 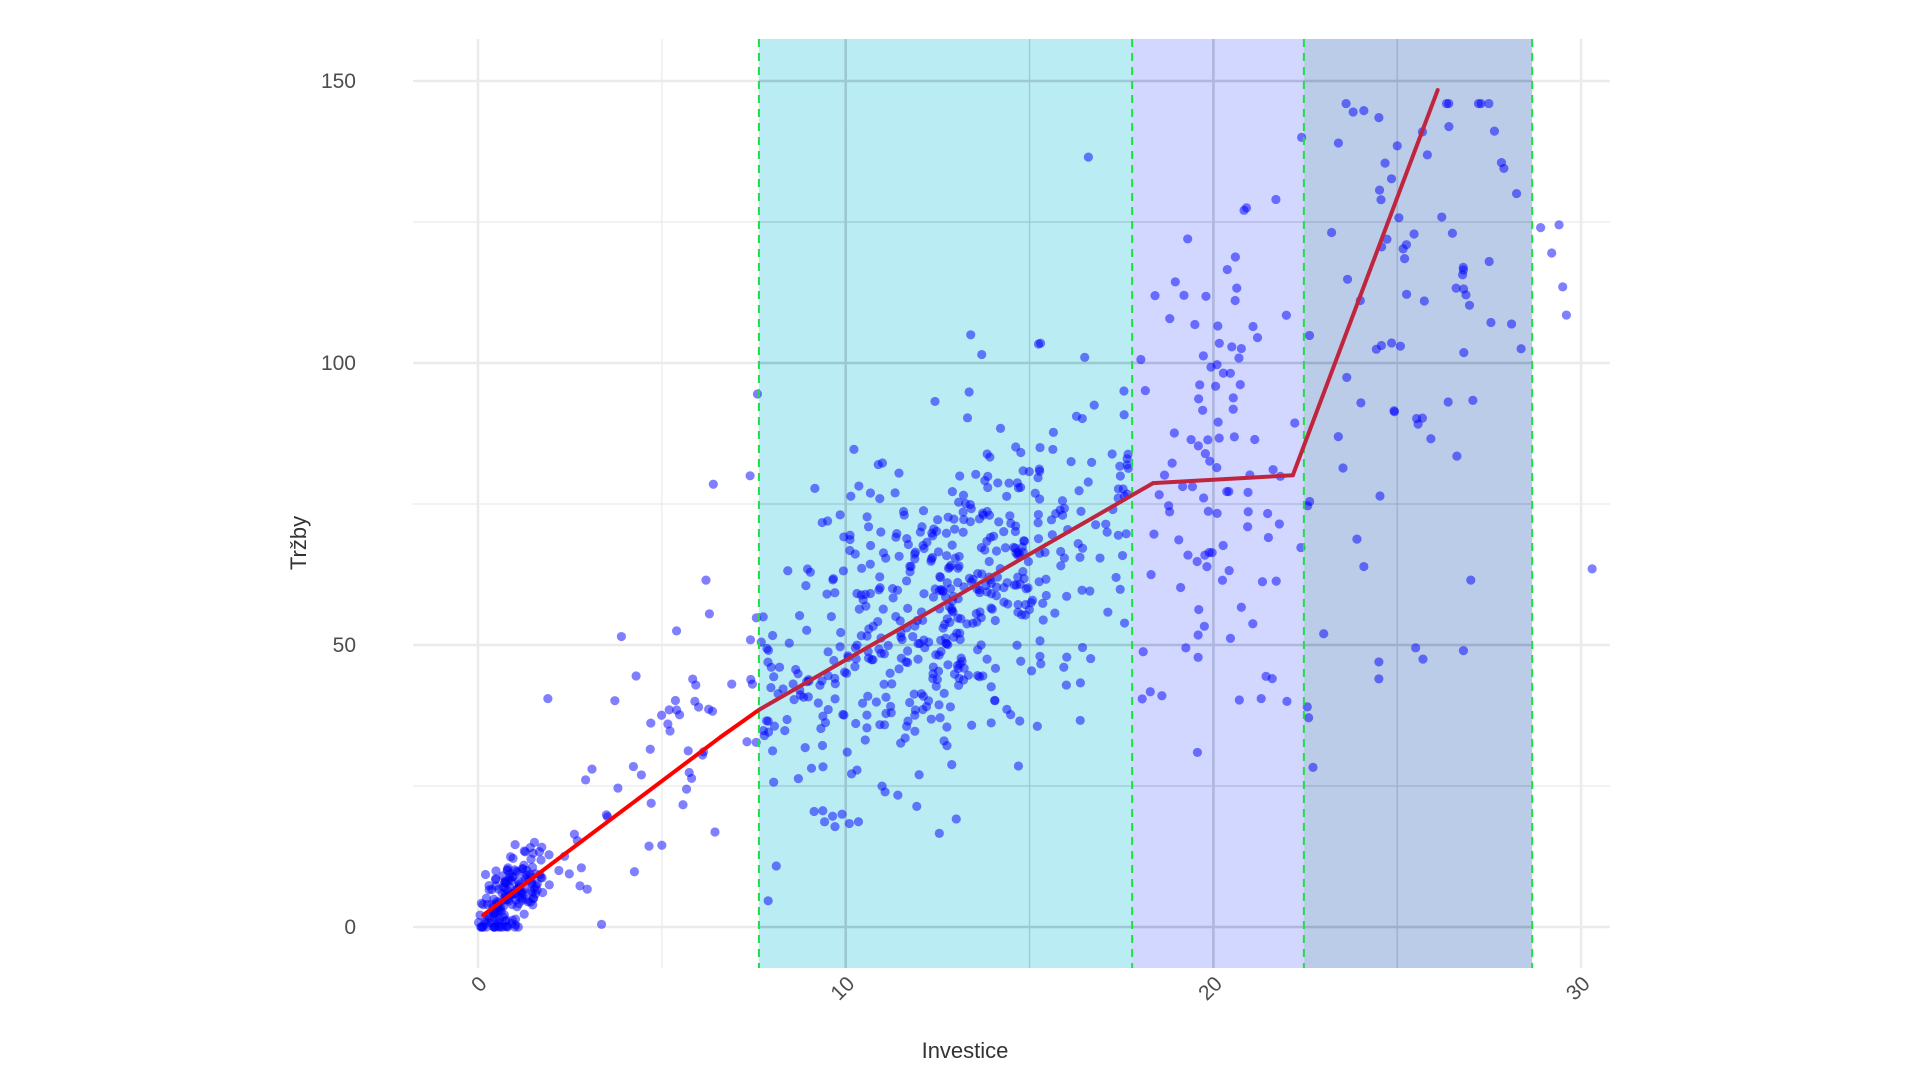 What do you see at coordinates (338, 504) in the screenshot?
I see `y-axis-ticks: 0 50 100 150` at bounding box center [338, 504].